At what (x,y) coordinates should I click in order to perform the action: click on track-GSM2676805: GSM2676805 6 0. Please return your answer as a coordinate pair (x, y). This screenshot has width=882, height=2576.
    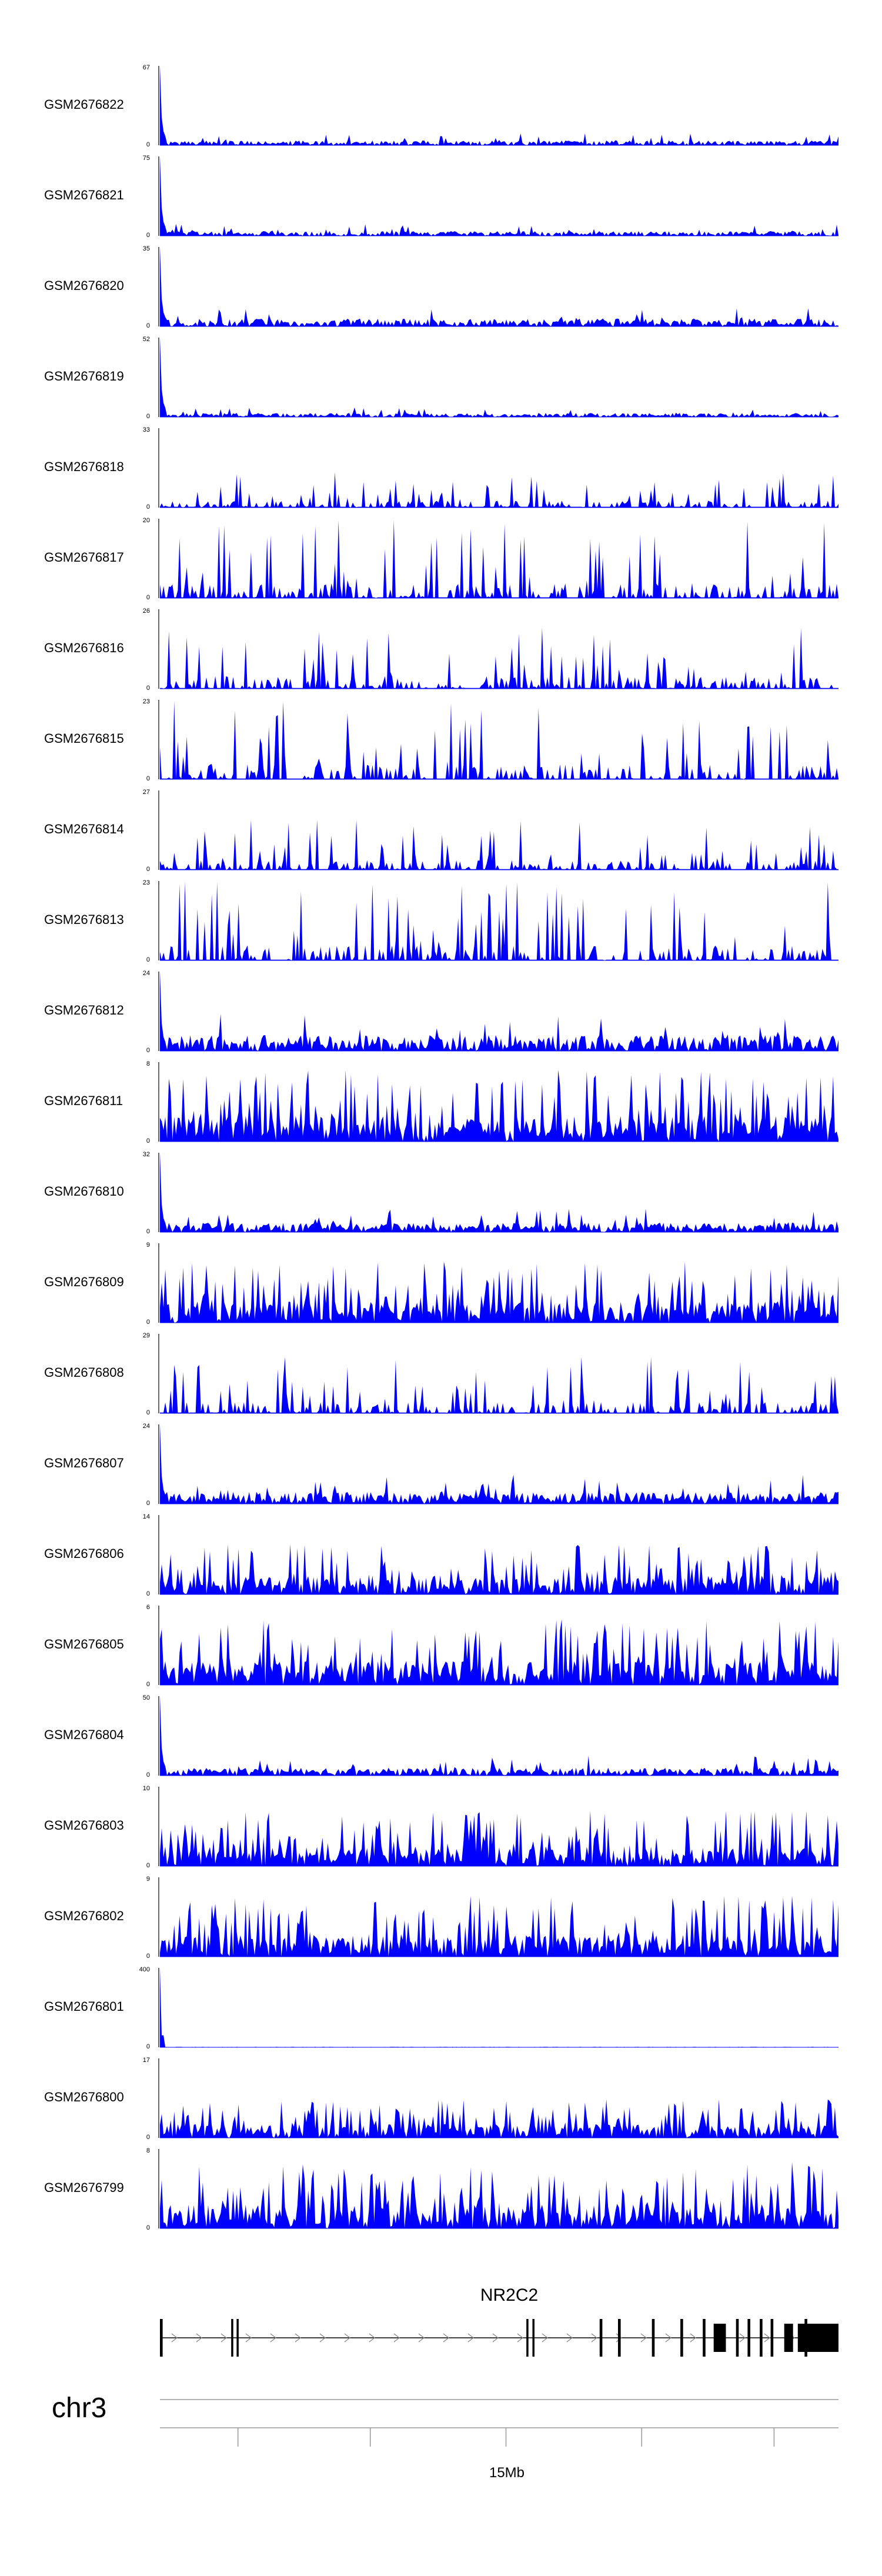
    Looking at the image, I should click on (441, 1646).